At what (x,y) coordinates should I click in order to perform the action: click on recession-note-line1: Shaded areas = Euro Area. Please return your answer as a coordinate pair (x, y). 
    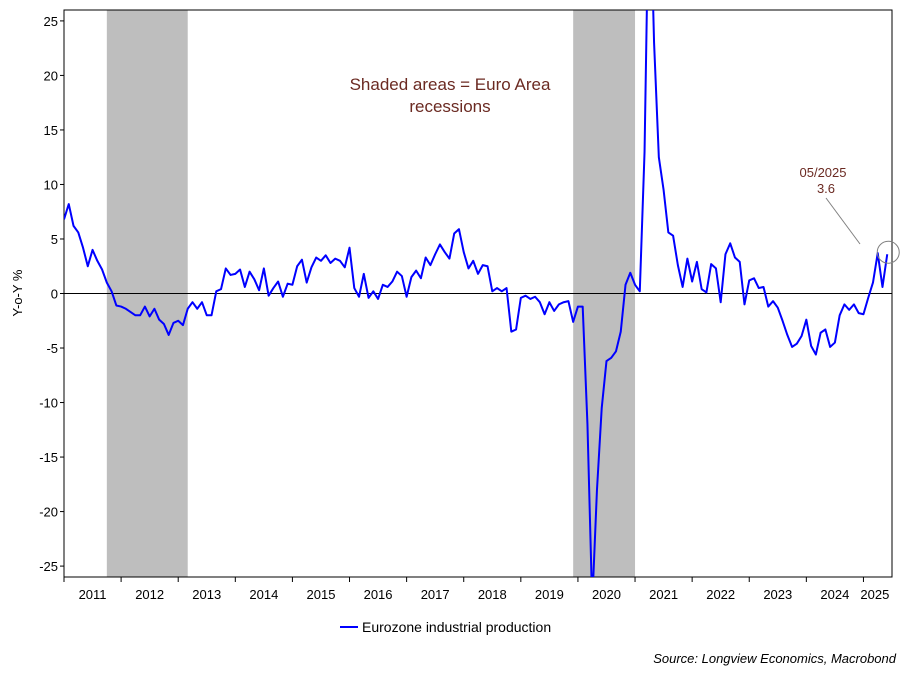
    Looking at the image, I should click on (450, 84).